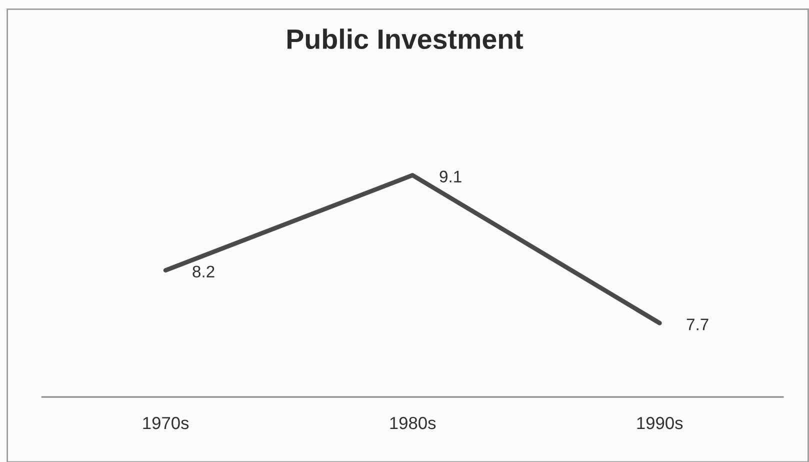  Describe the element at coordinates (406, 39) in the screenshot. I see `chart-title: Public Investment` at that location.